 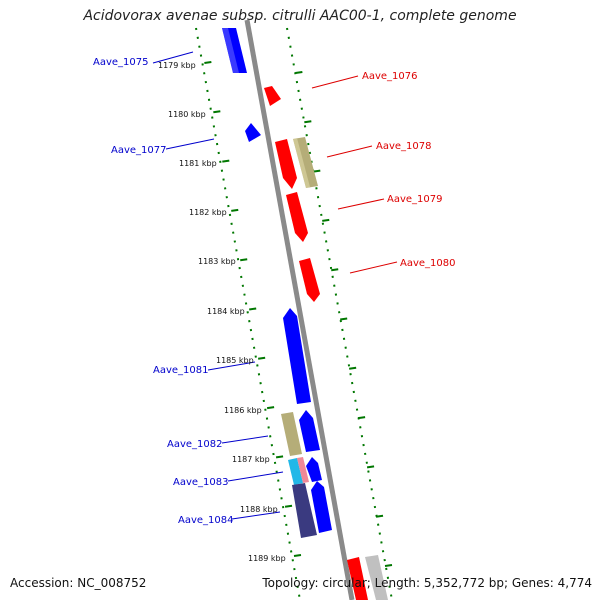 I want to click on tick-marks-left, so click(x=253, y=309).